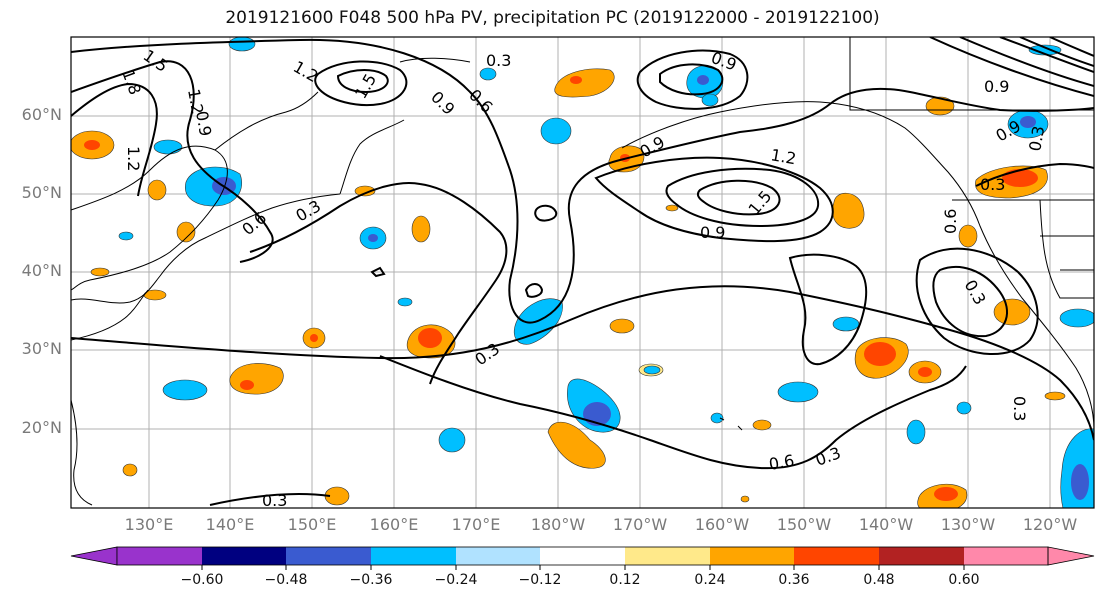  Describe the element at coordinates (625, 580) in the screenshot. I see `colorbar-tick-label: 0.12` at that location.